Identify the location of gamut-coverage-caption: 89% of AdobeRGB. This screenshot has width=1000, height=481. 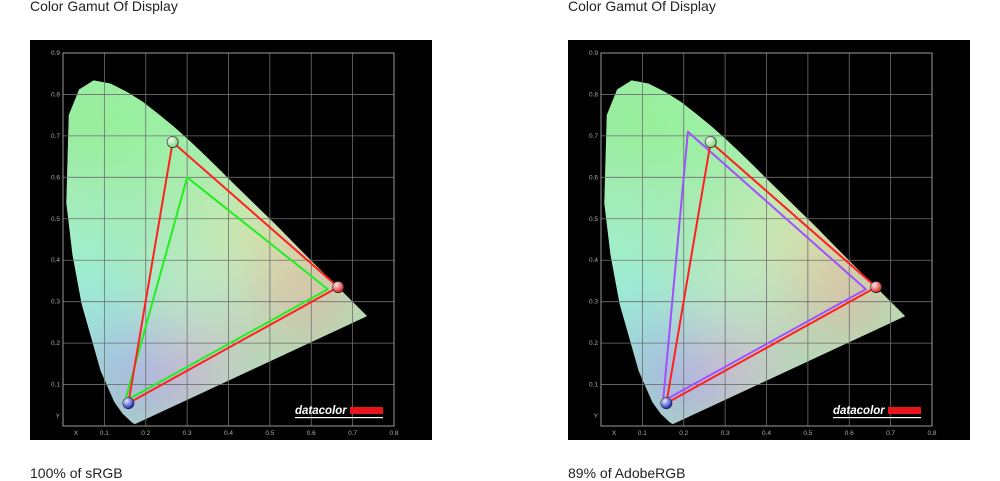
(627, 473).